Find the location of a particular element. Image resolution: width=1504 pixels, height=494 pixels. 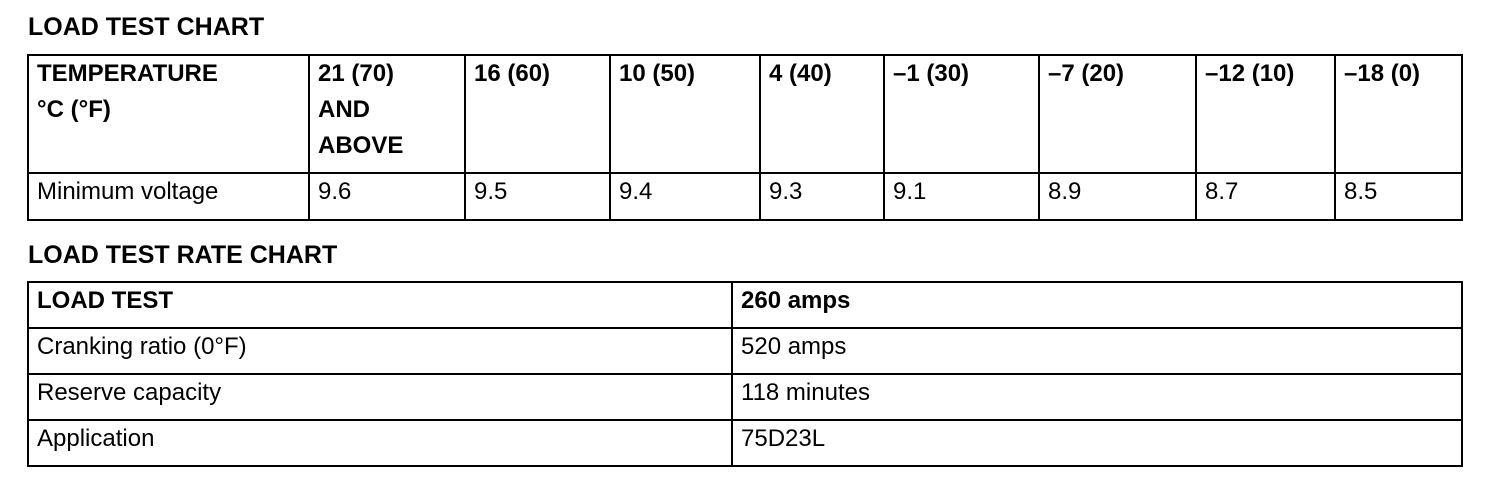

voltage-cell: 9.1 is located at coordinates (961, 196).